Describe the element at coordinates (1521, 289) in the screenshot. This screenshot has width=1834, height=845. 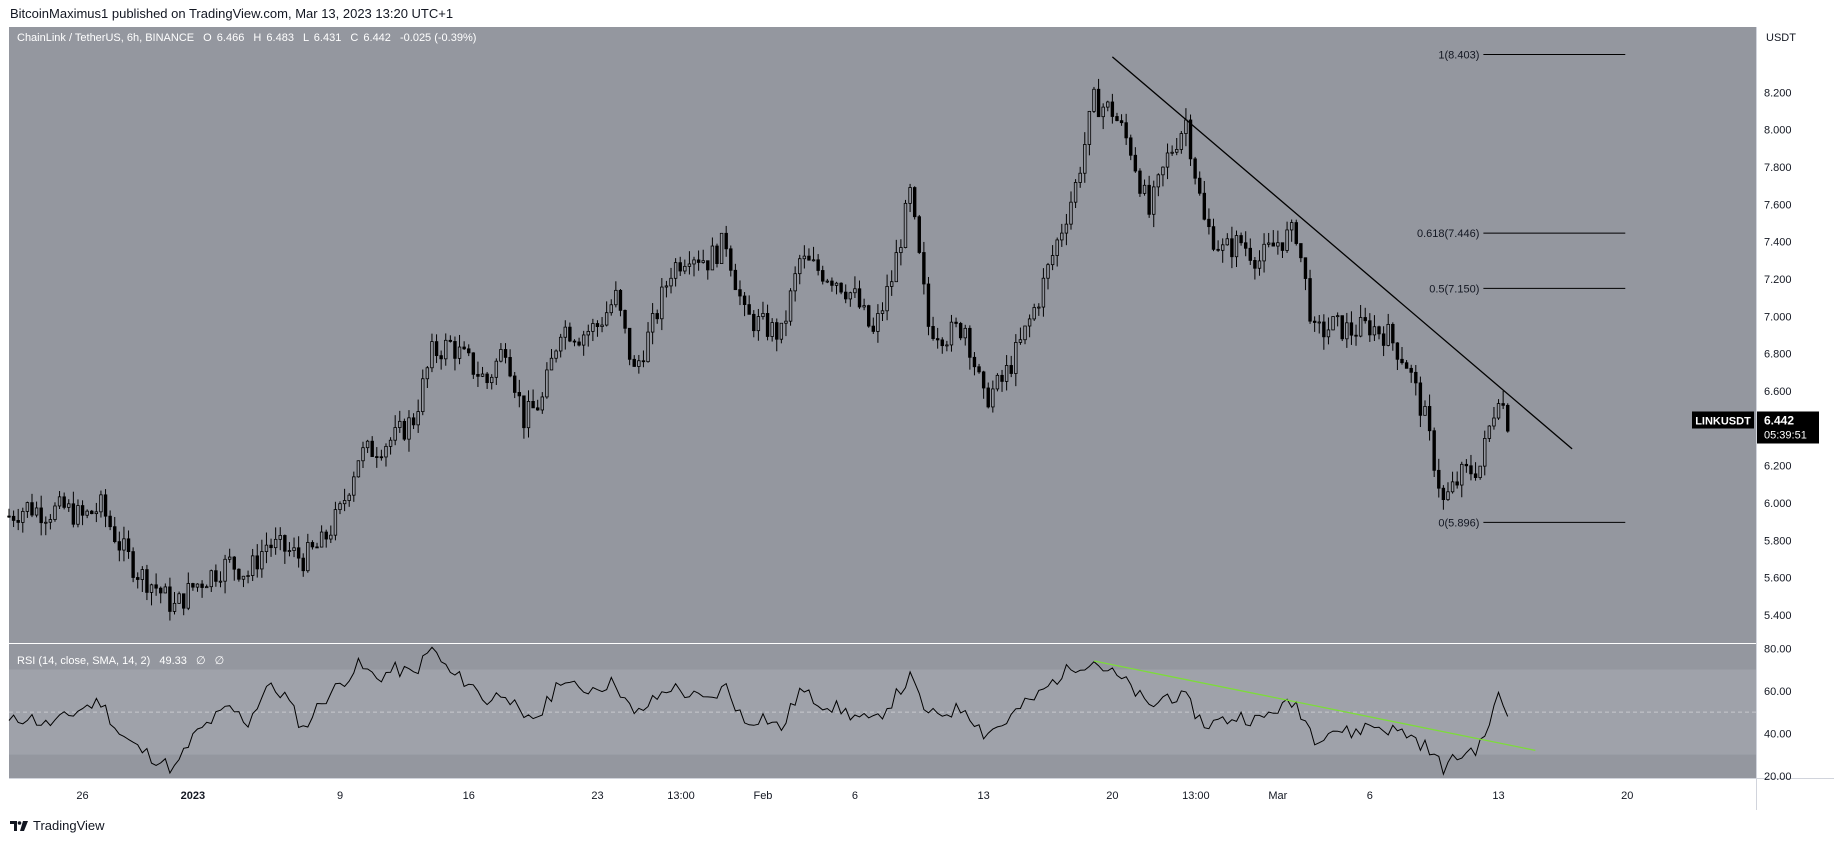
I see `fib-retracement: 1(8.403) 0.618(7.446) 0.5(7.150) 0(5.896)` at that location.